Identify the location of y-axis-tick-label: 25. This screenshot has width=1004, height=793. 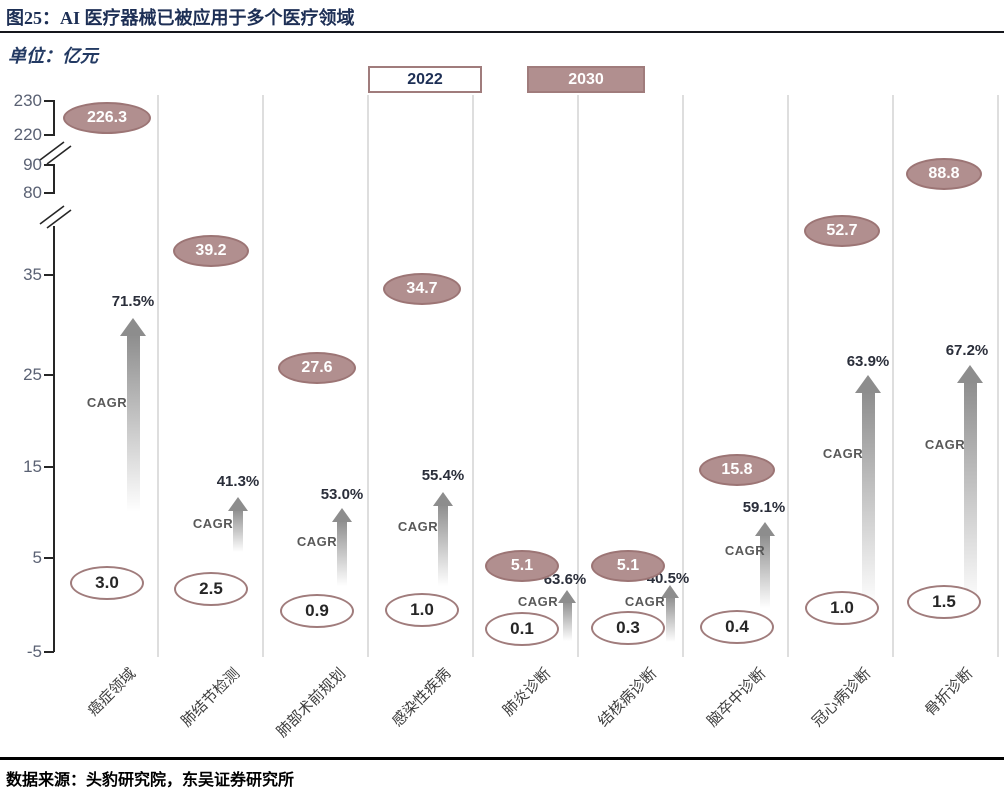
(32, 374).